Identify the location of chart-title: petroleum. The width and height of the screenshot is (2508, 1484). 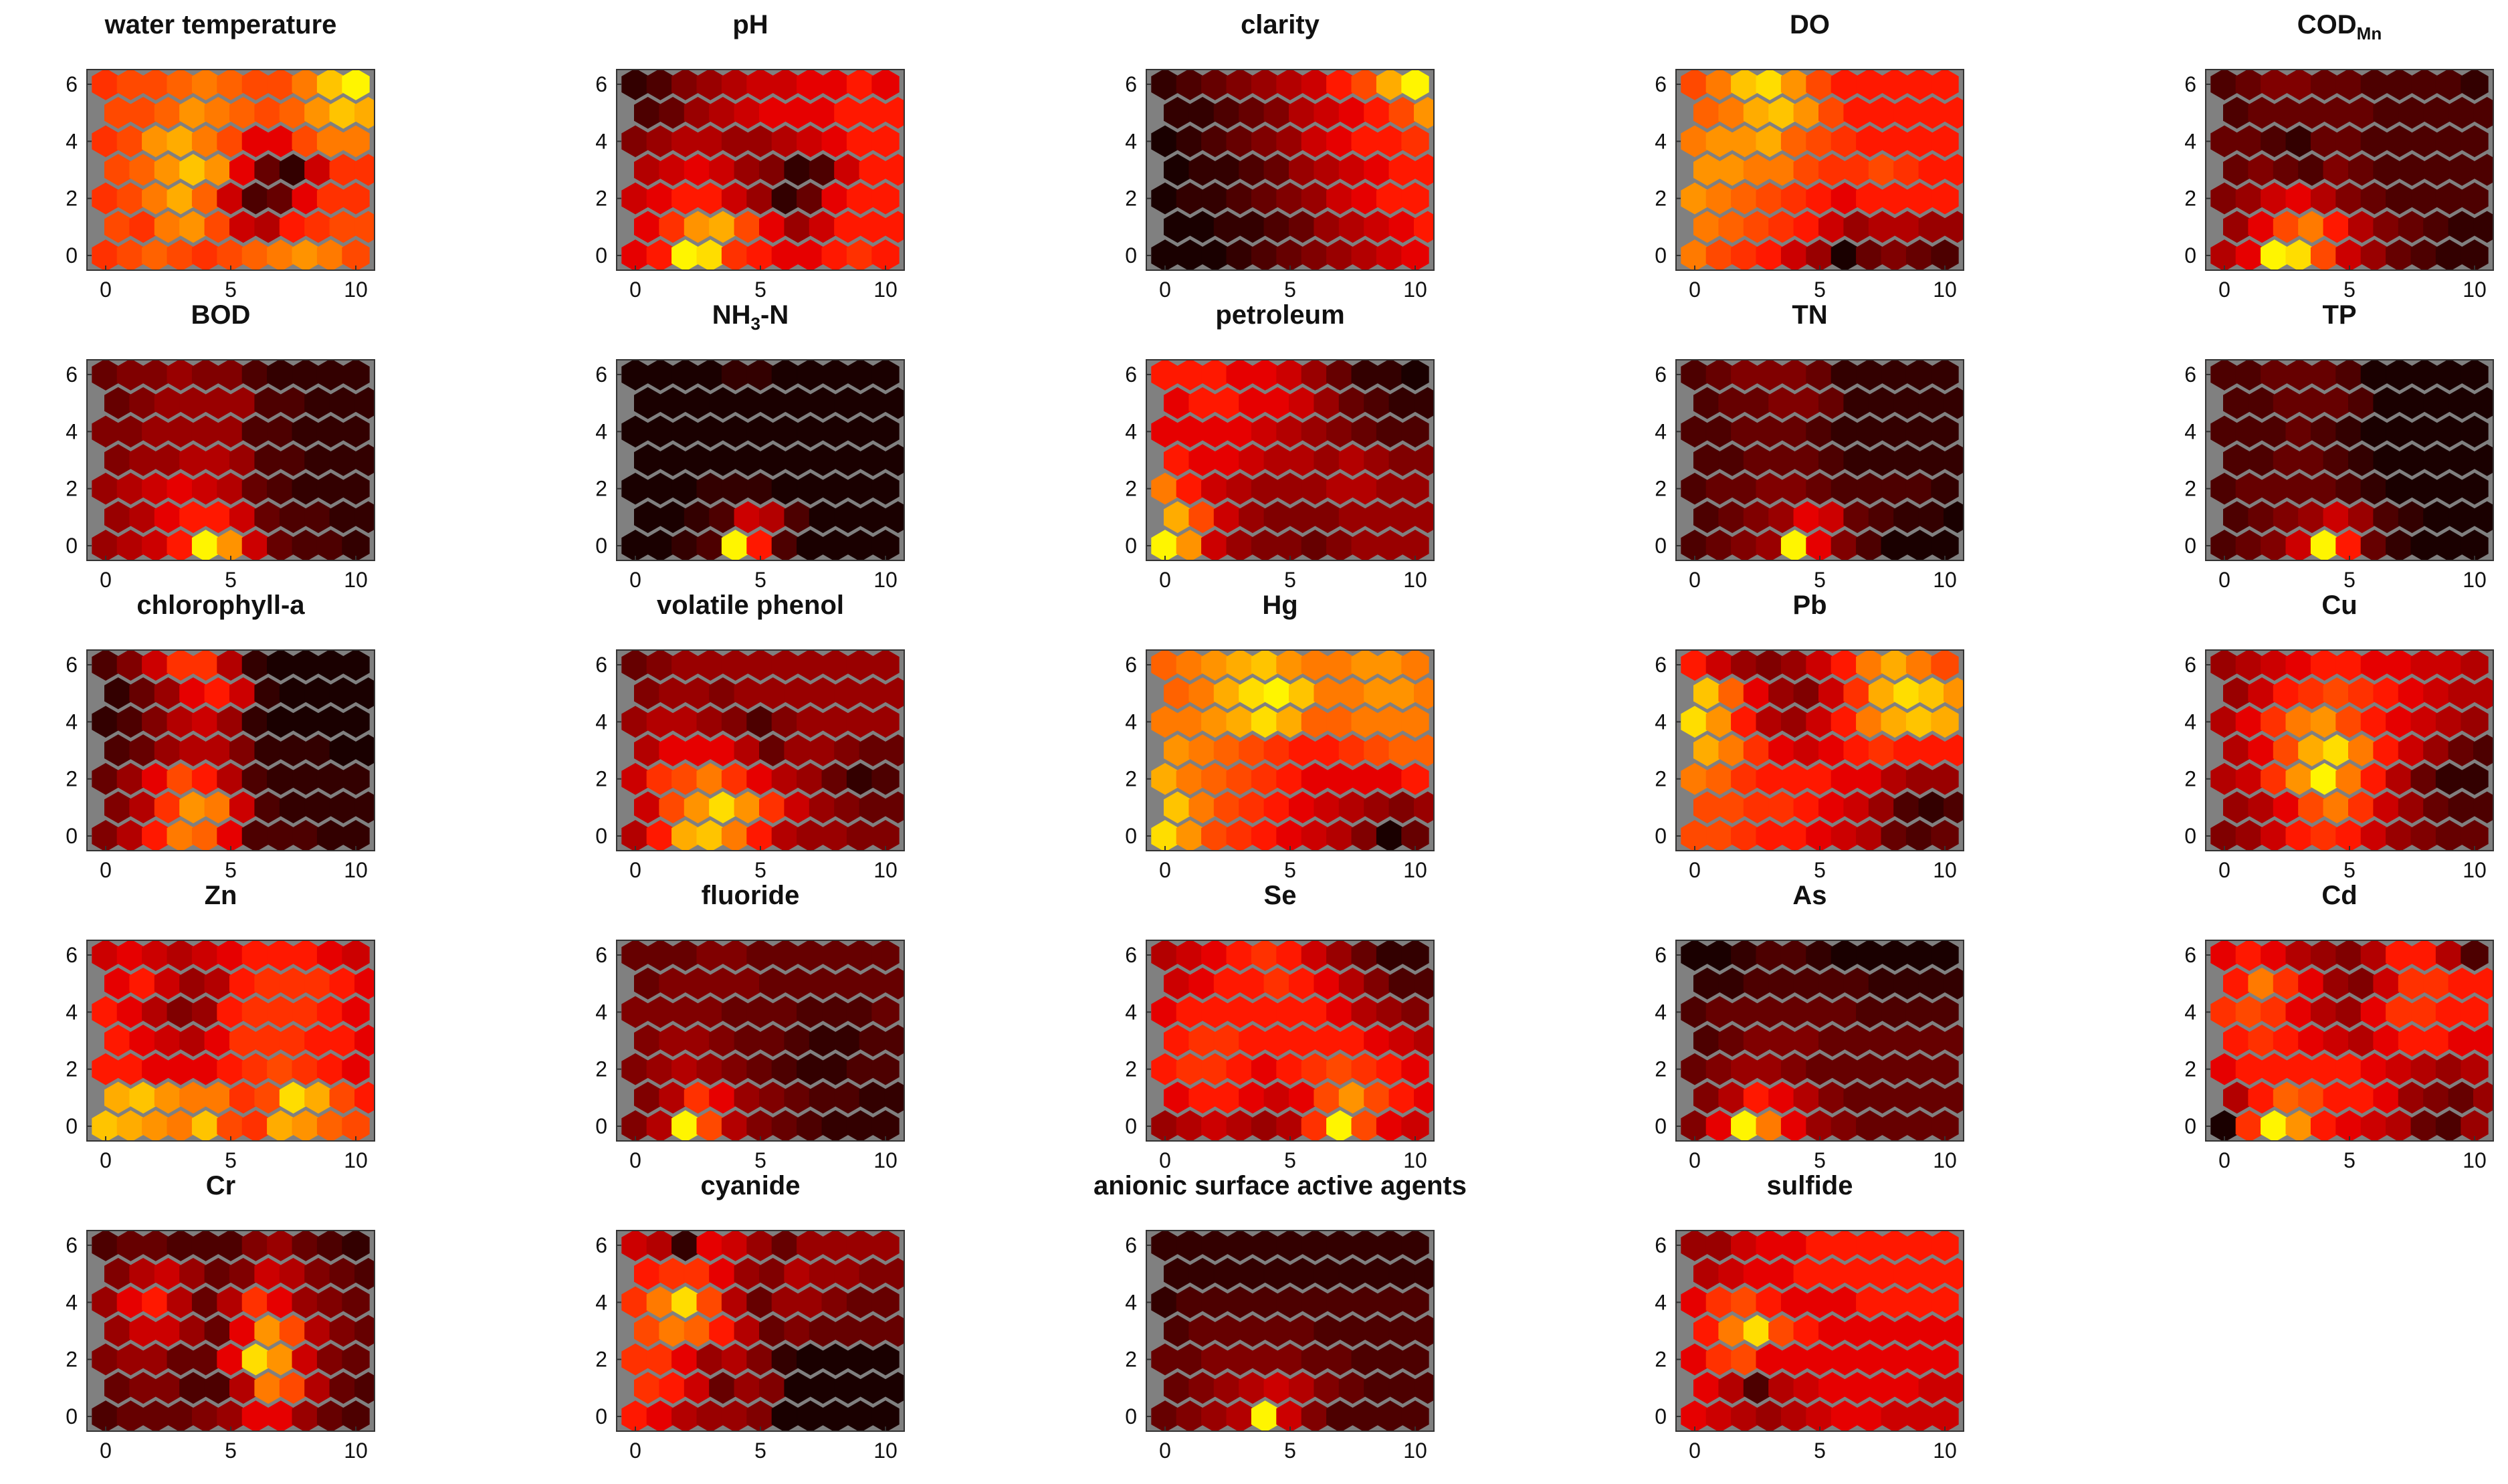
(1280, 315).